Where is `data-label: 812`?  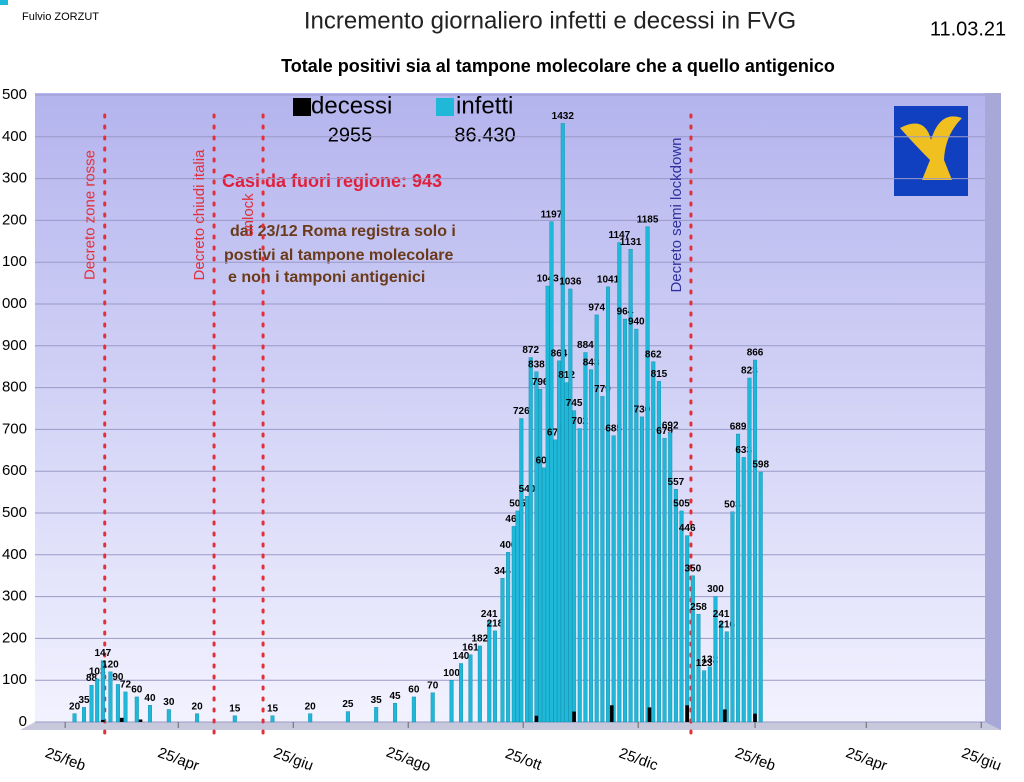
data-label: 812 is located at coordinates (566, 375).